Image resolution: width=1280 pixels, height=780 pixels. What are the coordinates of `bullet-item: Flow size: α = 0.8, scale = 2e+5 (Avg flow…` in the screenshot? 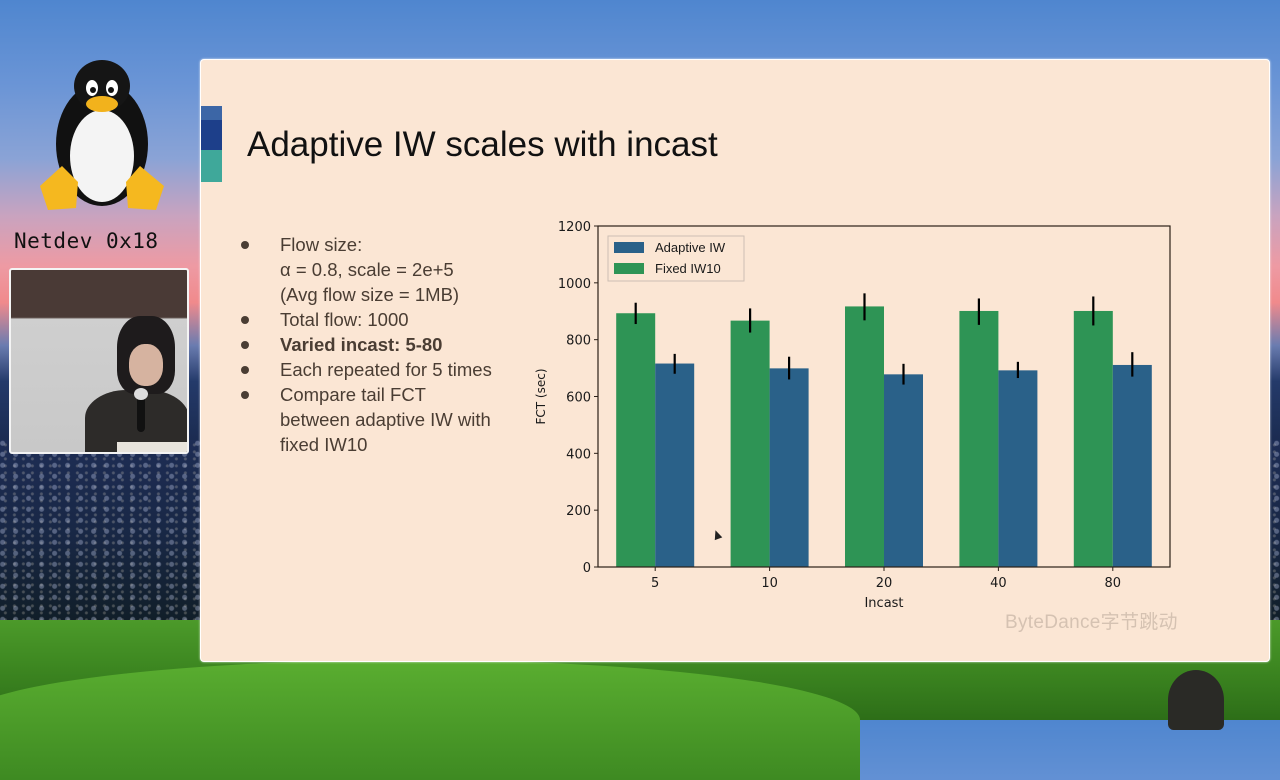 It's located at (365, 269).